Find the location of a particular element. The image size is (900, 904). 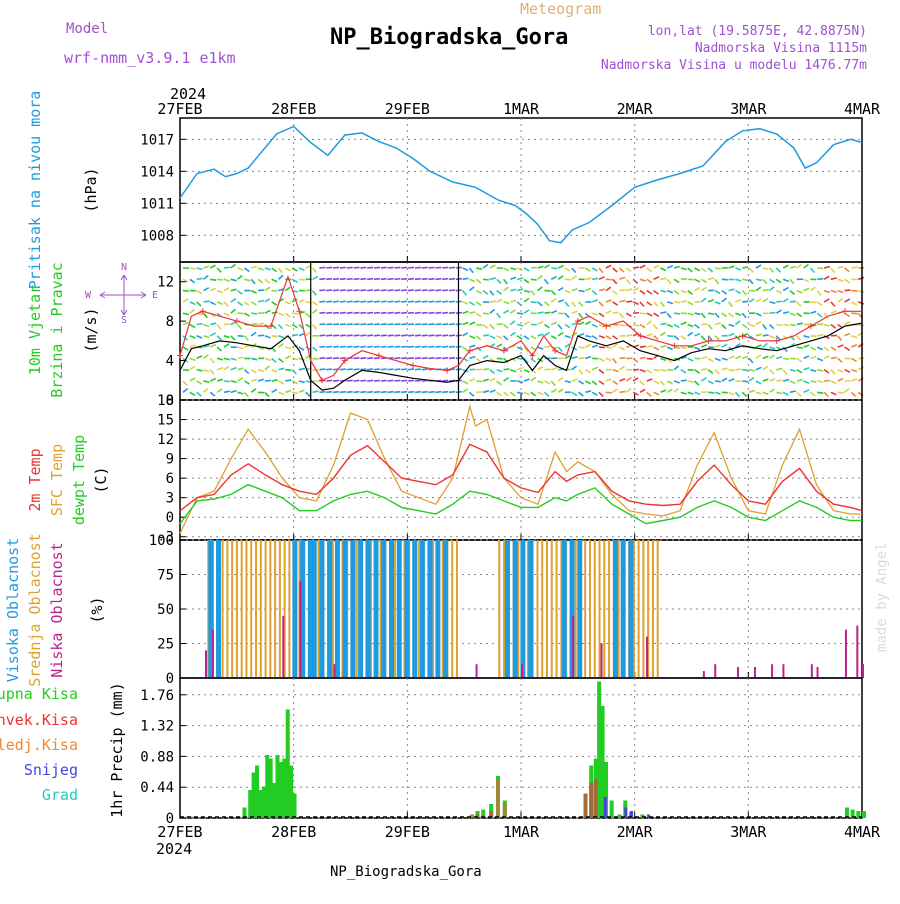

y-tick-label-clouds: 50 is located at coordinates (165, 610).